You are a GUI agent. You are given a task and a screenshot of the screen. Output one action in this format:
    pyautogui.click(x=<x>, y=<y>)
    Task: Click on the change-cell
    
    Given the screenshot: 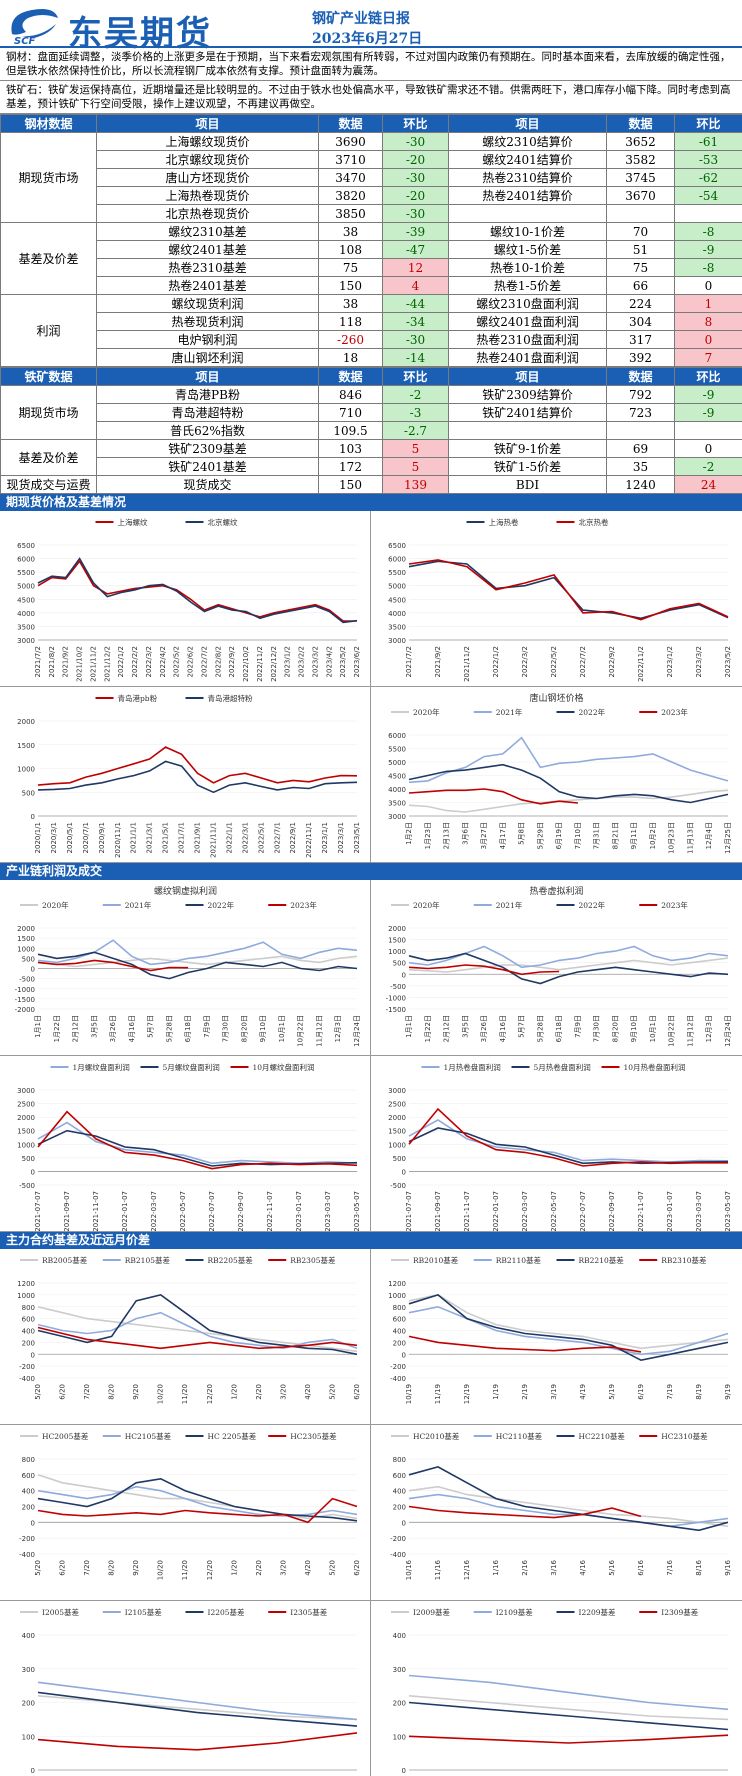 What is the action you would take?
    pyautogui.click(x=708, y=431)
    